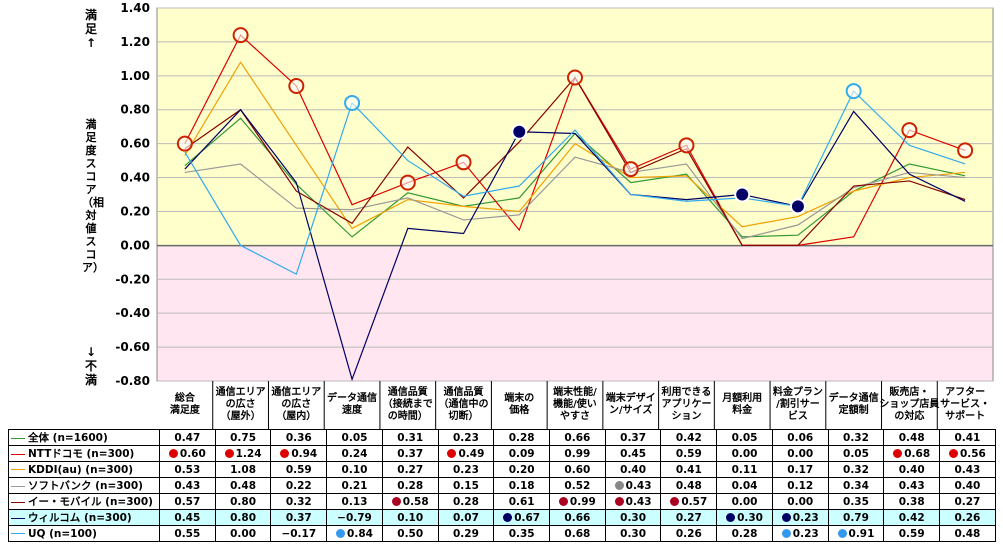 This screenshot has height=554, width=1003. Describe the element at coordinates (522, 533) in the screenshot. I see `table-cell: 0.35` at that location.